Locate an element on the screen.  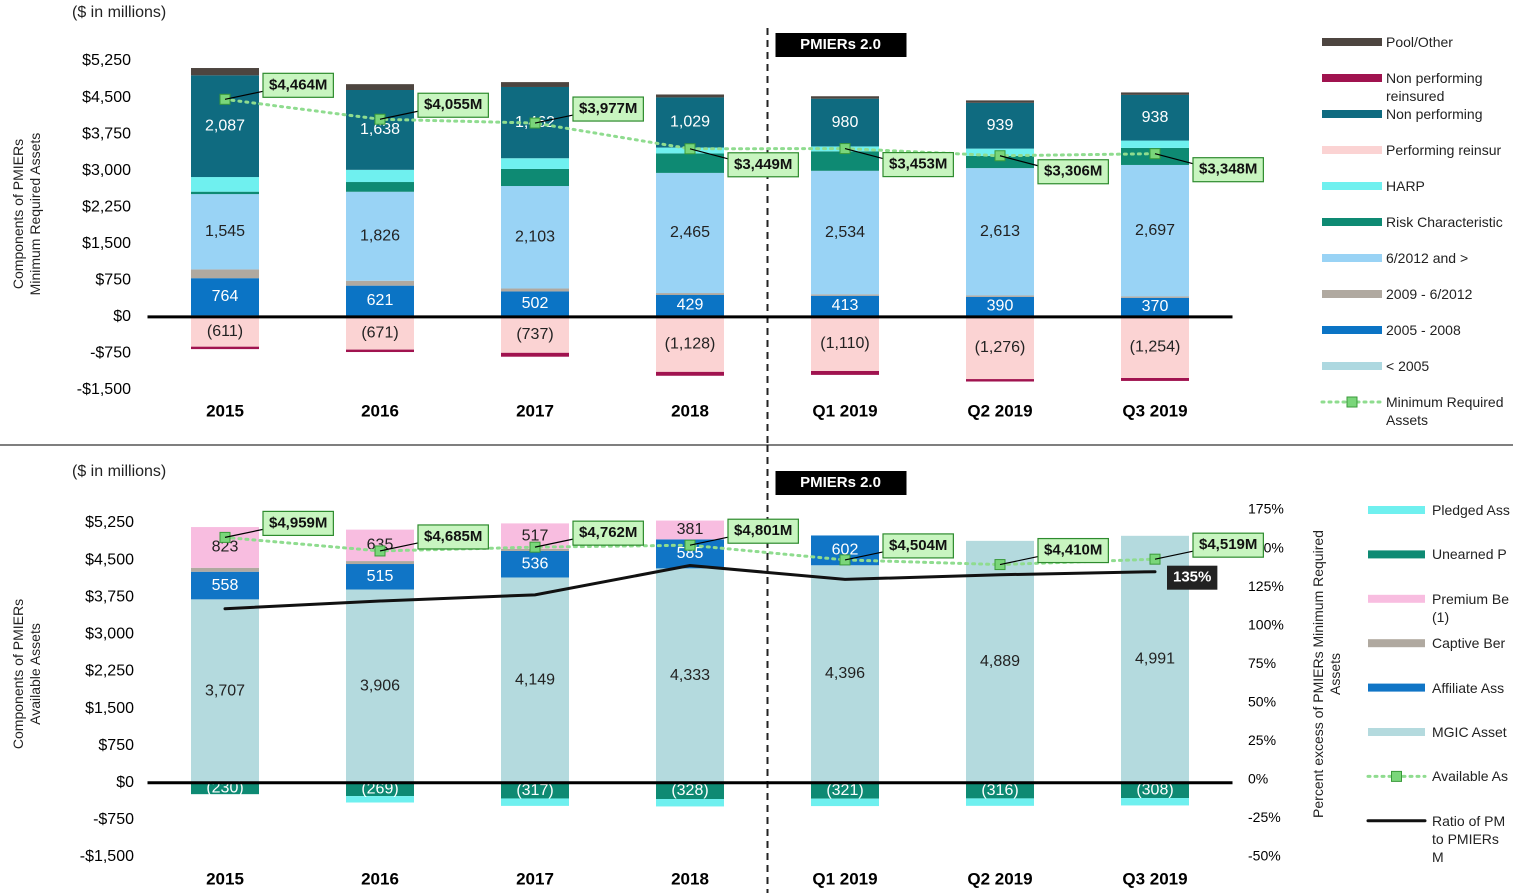
line-label: $4,801M is located at coordinates (763, 530).